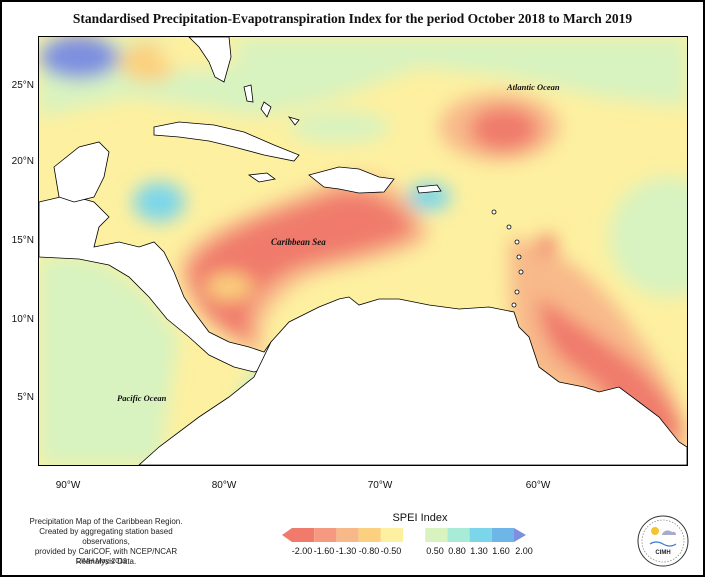  I want to click on legend-label-7: 0.80, so click(457, 551).